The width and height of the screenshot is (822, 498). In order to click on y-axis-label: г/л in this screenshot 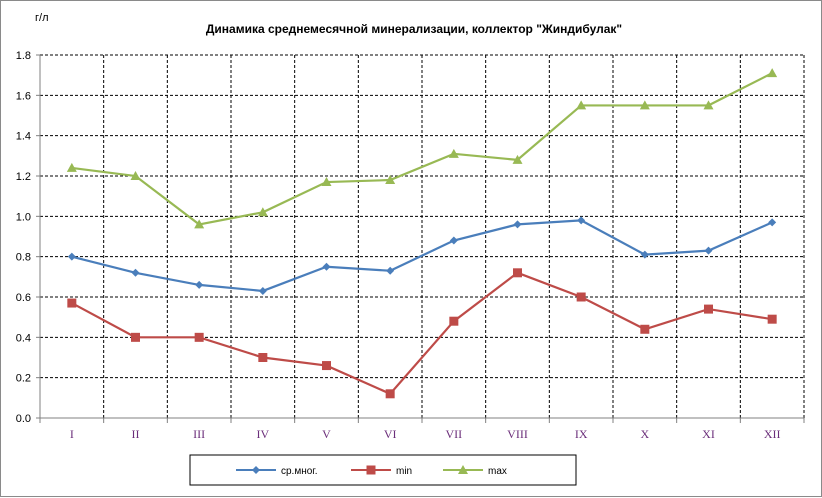, I will do `click(42, 18)`.